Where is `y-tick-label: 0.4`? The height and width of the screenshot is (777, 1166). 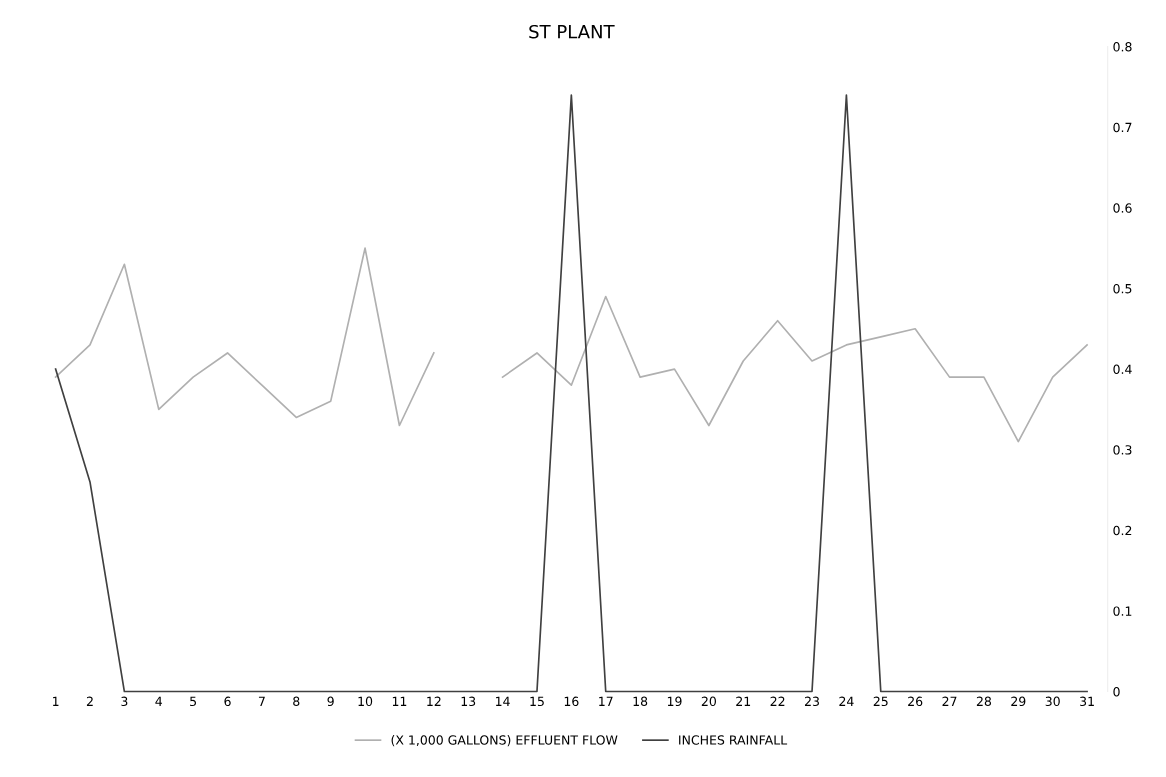
y-tick-label: 0.4 is located at coordinates (1122, 369).